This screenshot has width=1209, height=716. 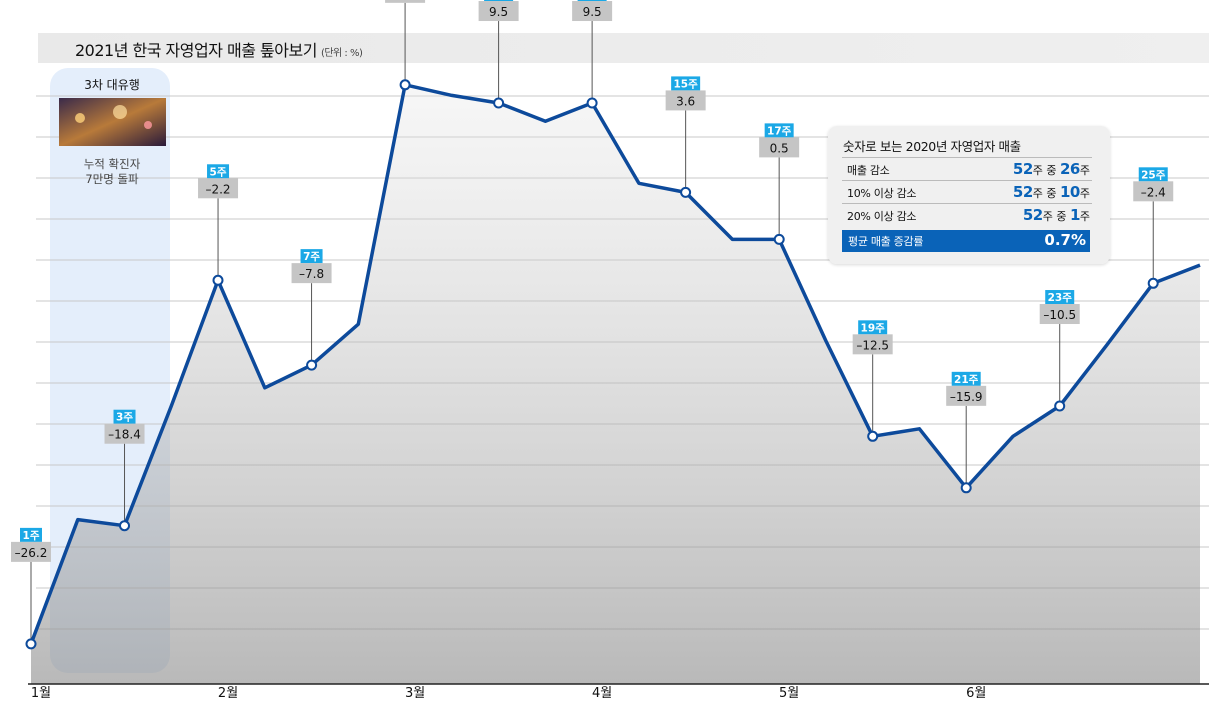 I want to click on value-label: –7.8, so click(x=311, y=274).